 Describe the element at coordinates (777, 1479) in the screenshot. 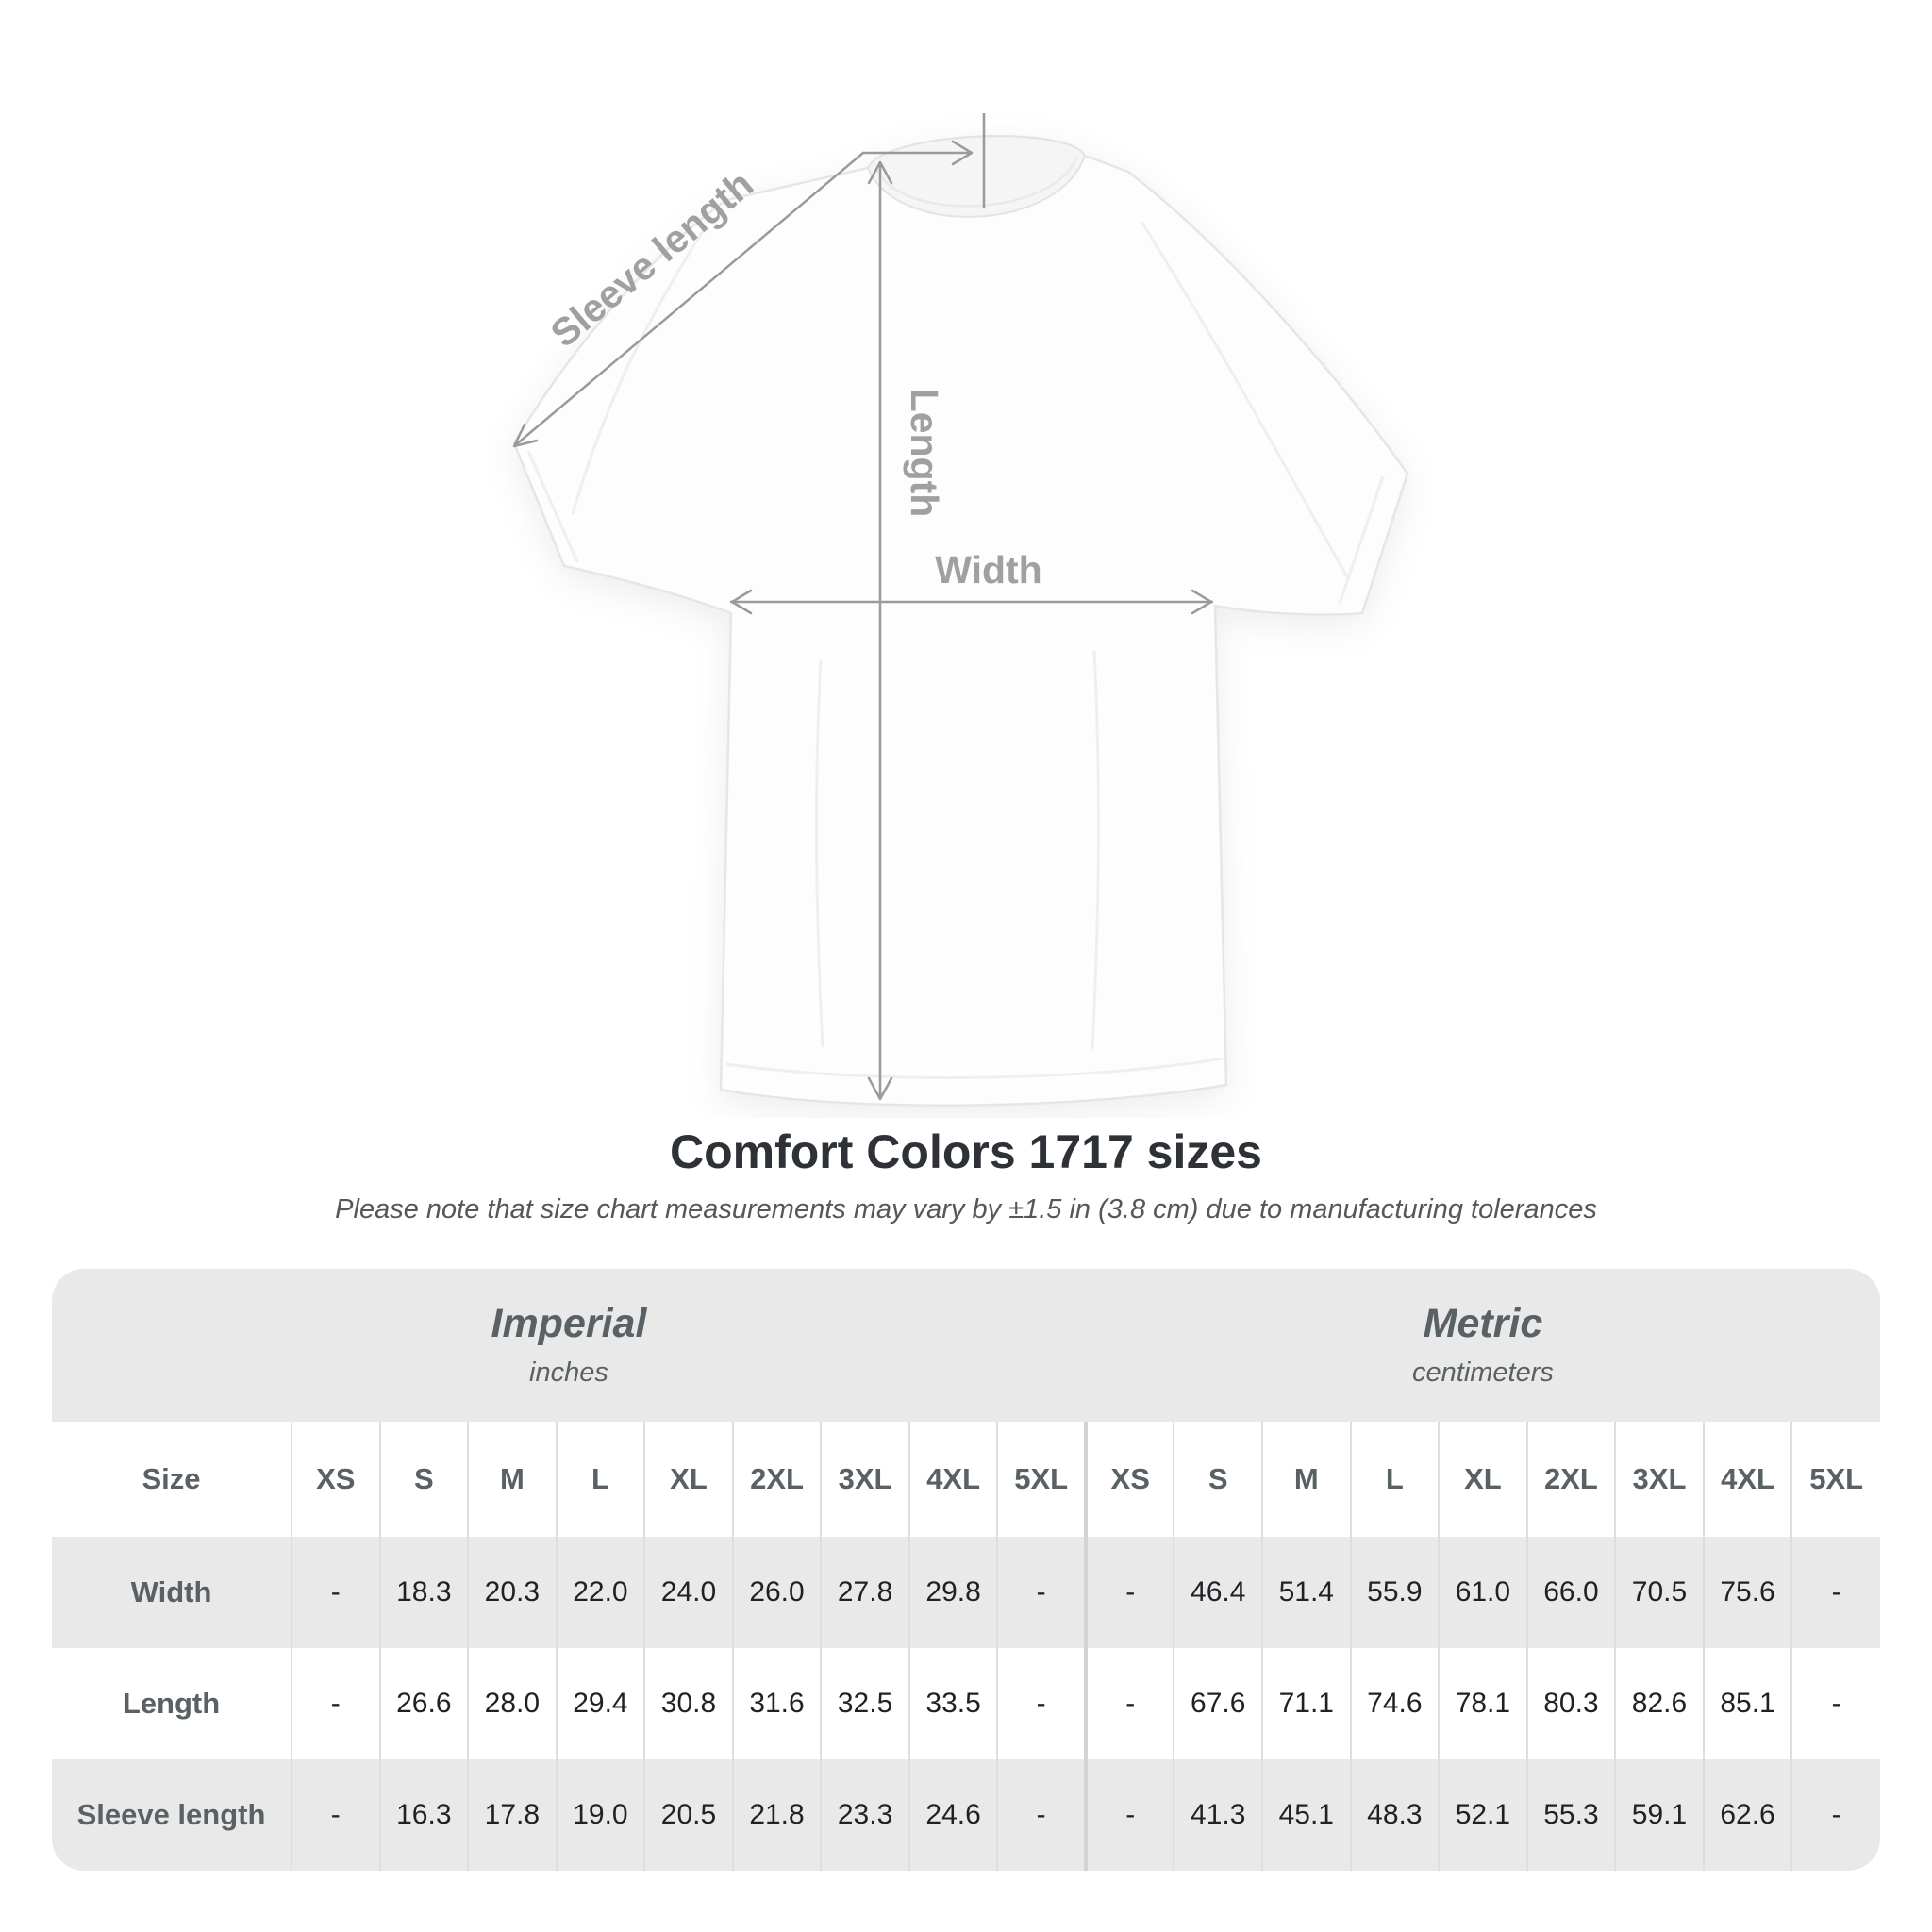

I see `size-header-imperial-2xl: 2XL` at that location.